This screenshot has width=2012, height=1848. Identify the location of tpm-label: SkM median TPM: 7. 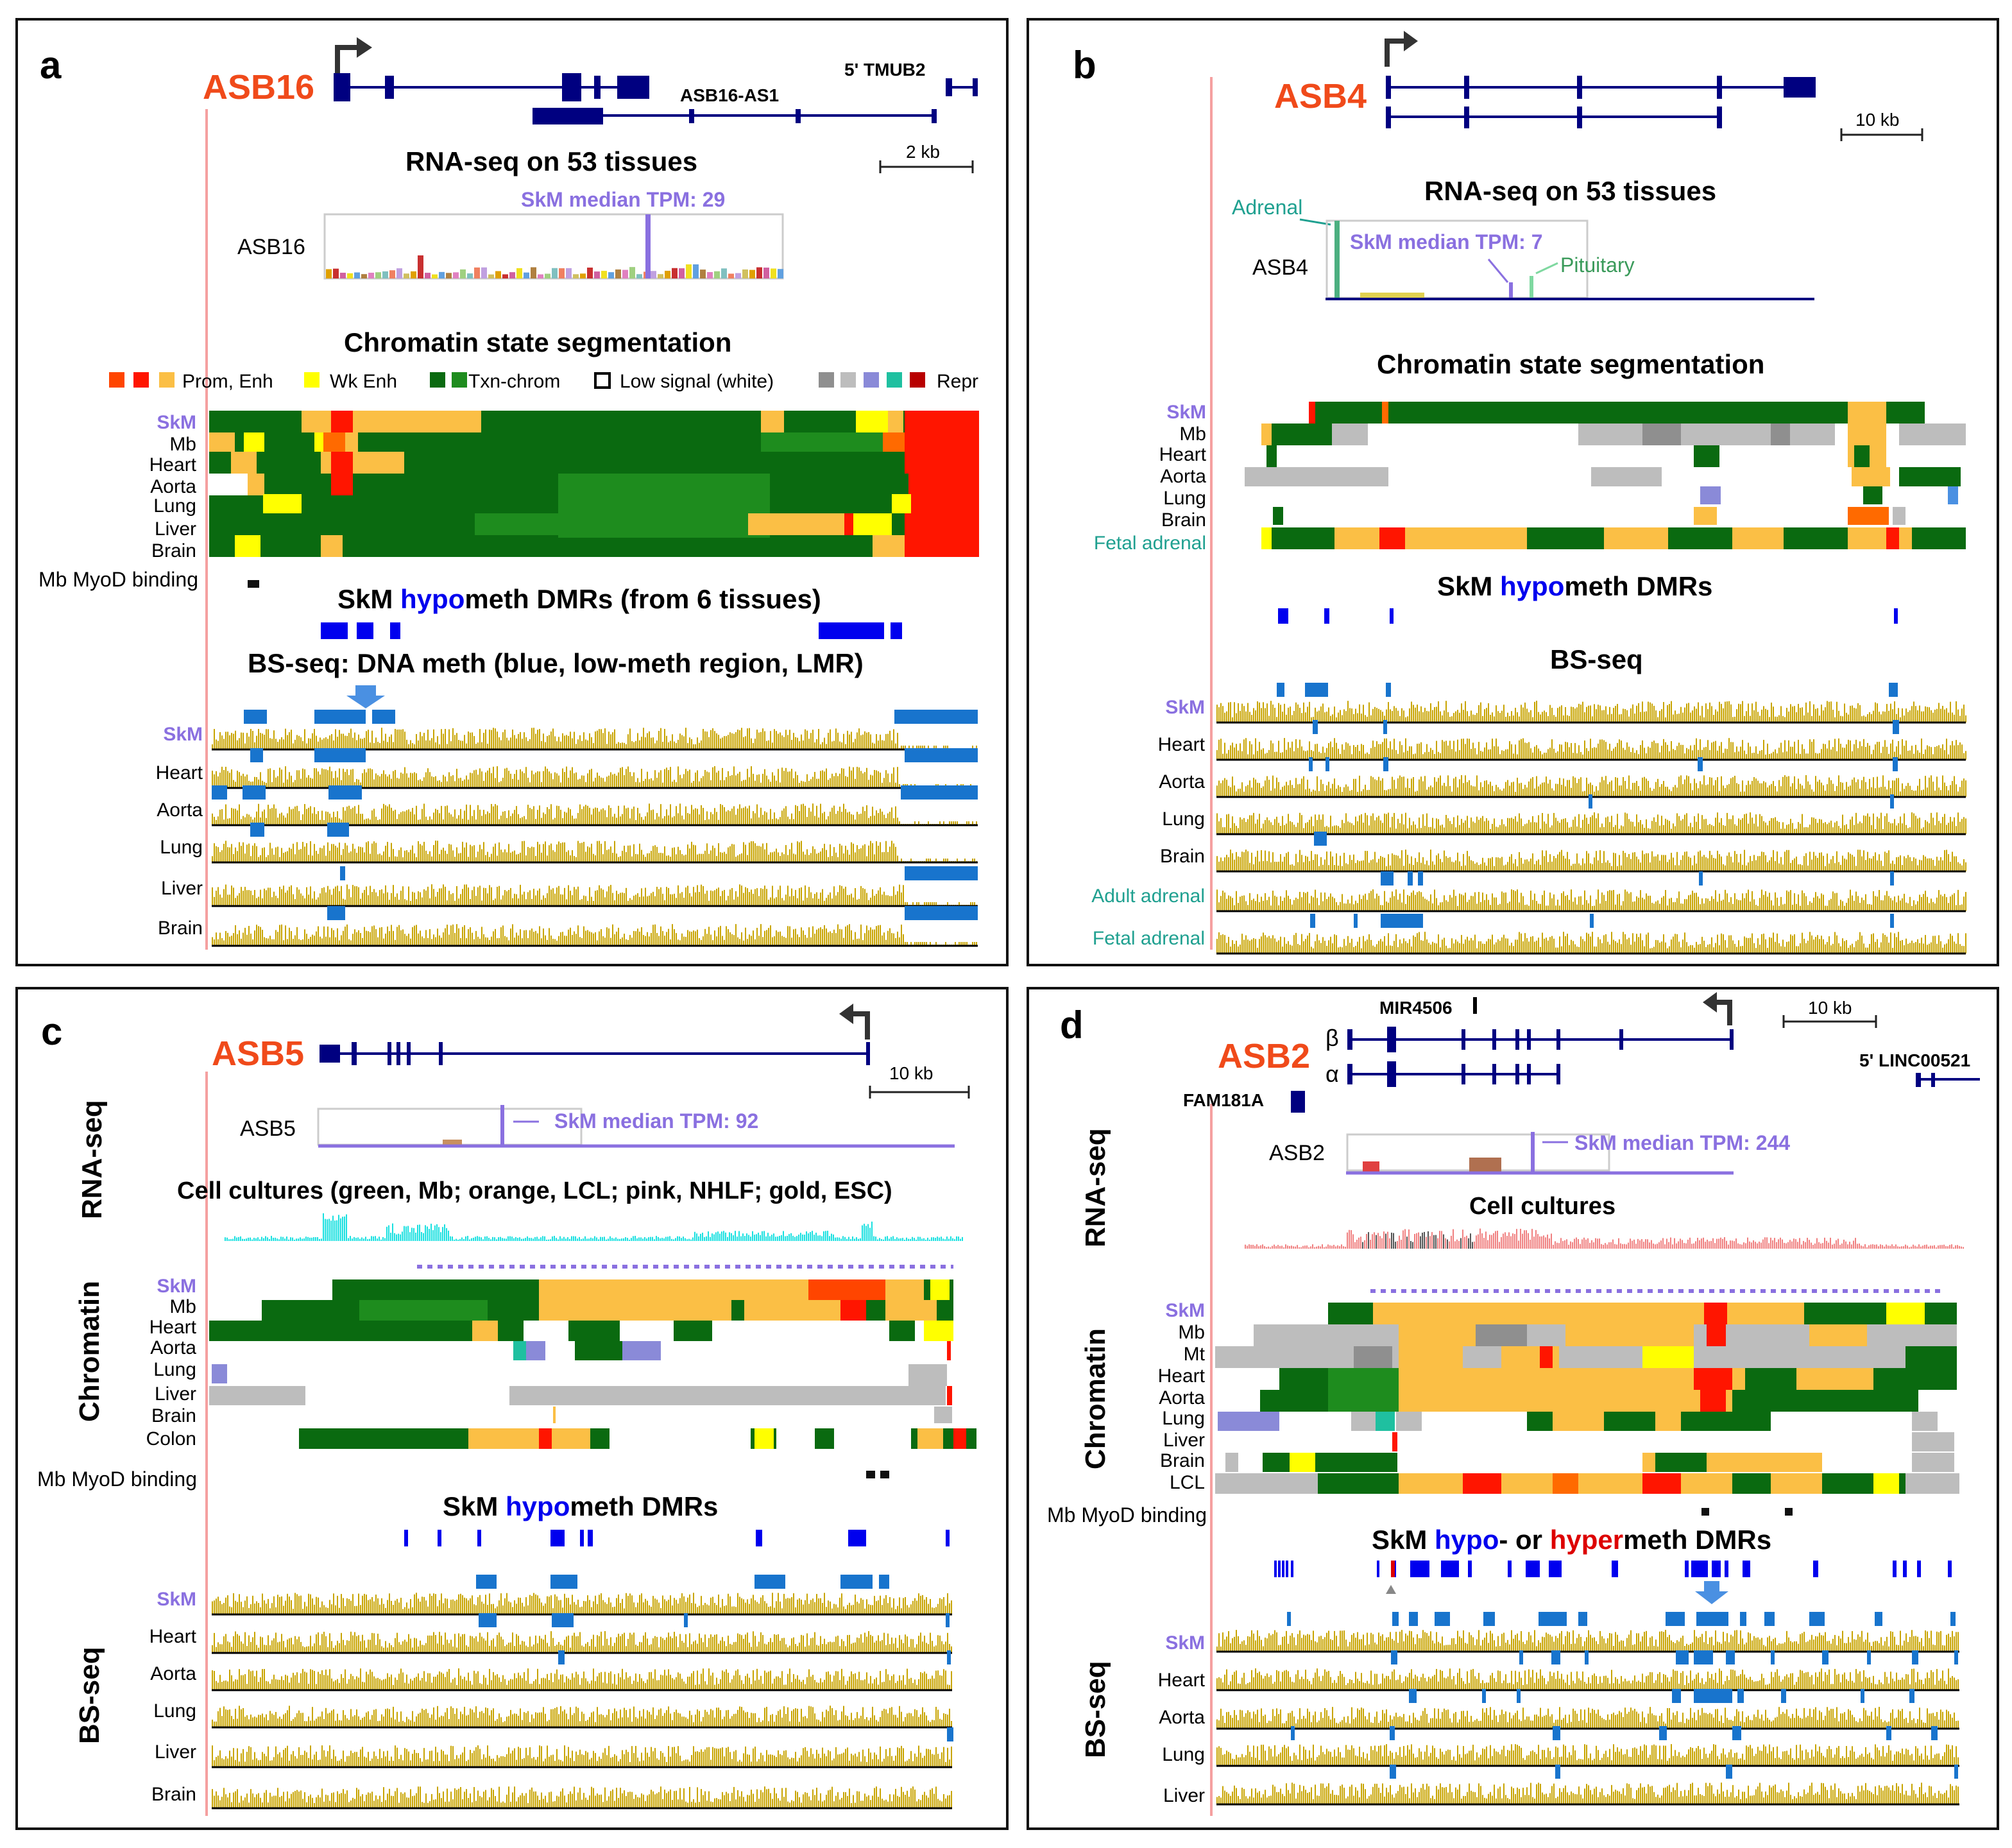
(1446, 242).